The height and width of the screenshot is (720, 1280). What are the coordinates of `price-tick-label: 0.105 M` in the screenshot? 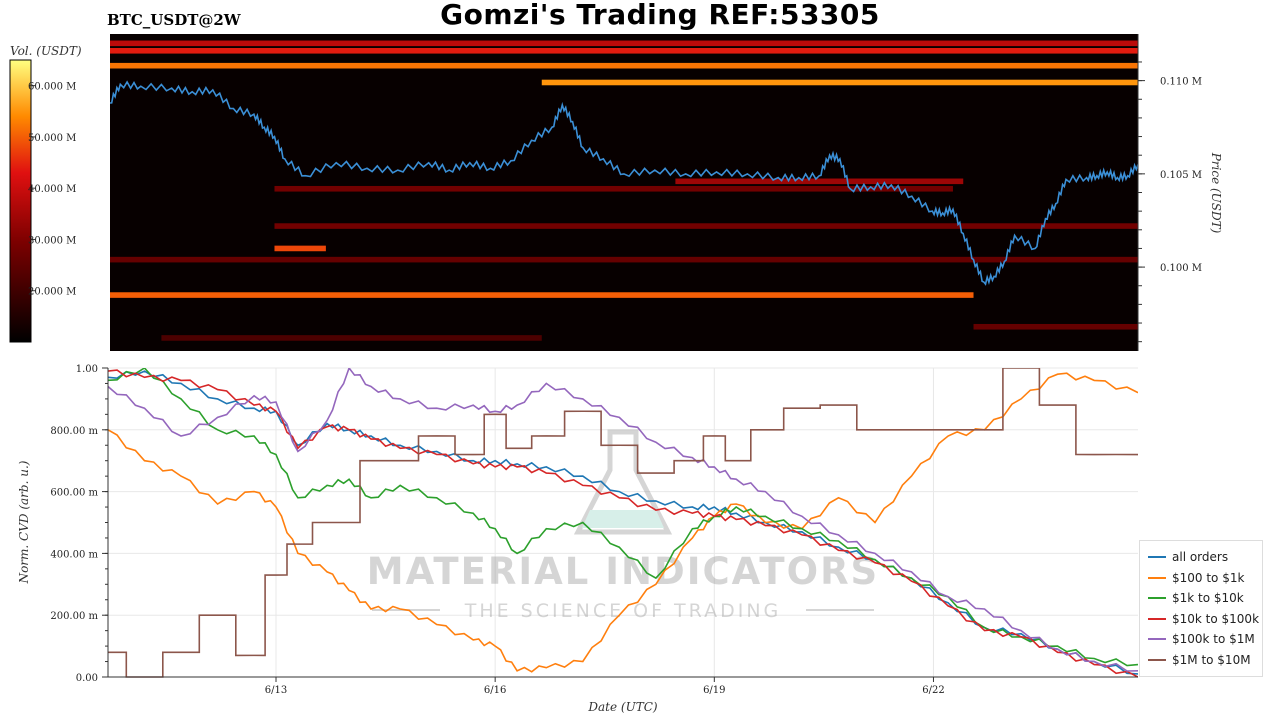 It's located at (1181, 175).